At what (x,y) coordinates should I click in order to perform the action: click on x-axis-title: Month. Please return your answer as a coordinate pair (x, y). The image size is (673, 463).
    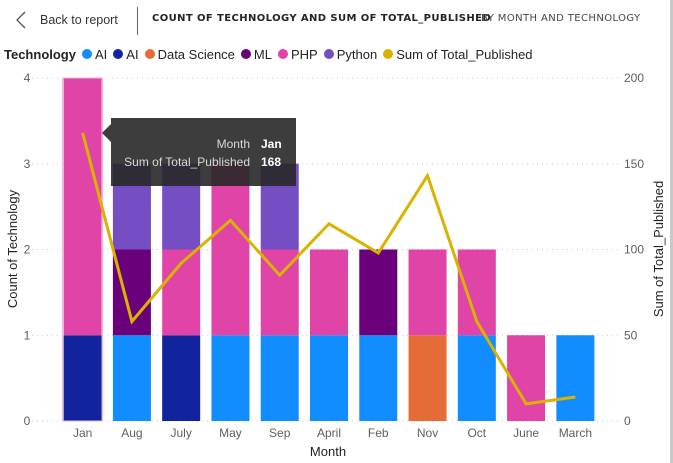
    Looking at the image, I should click on (328, 451).